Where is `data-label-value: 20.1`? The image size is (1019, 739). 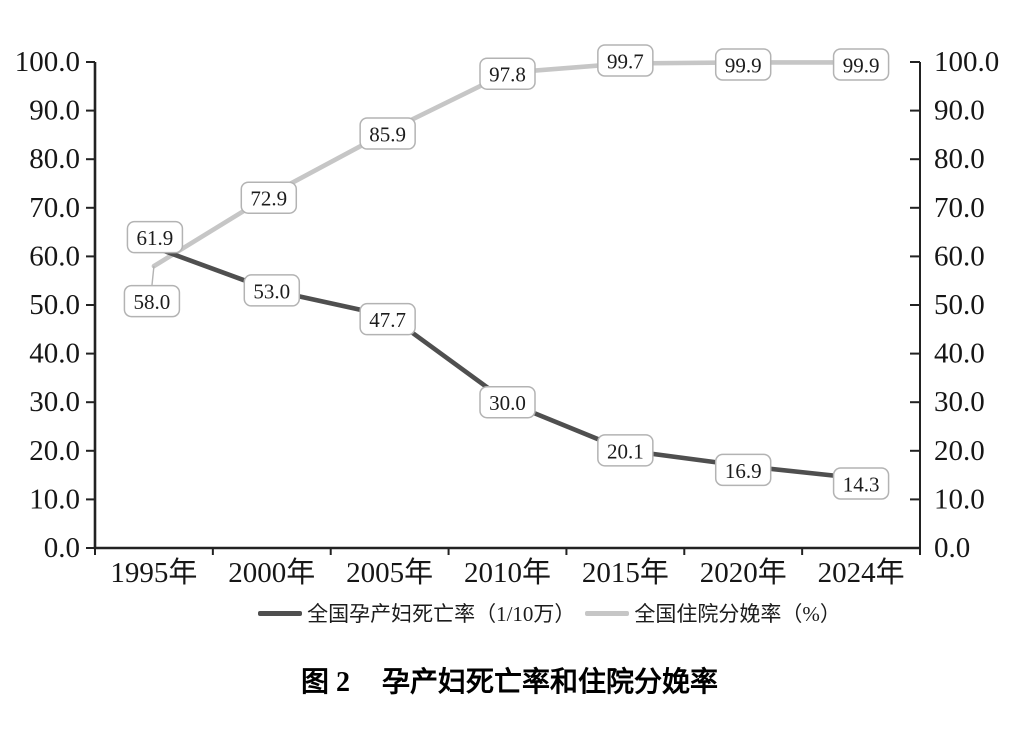
data-label-value: 20.1 is located at coordinates (625, 451).